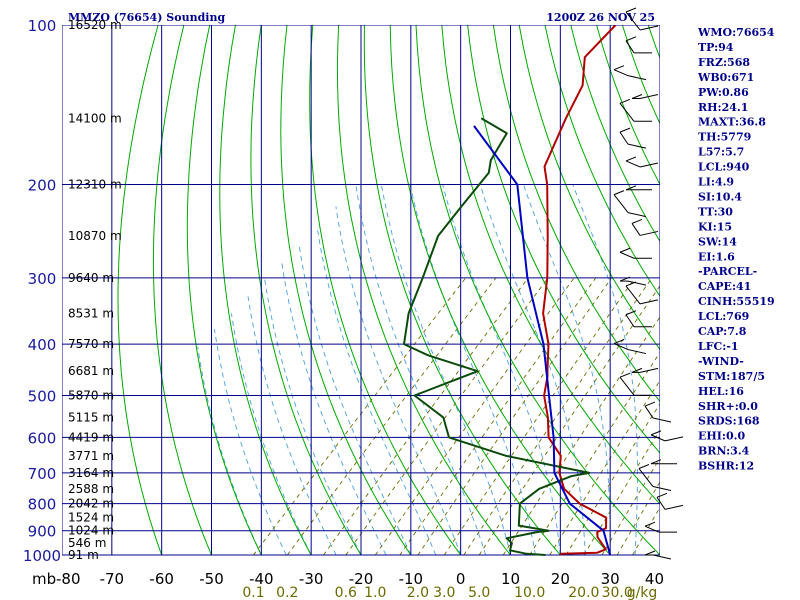 This screenshot has height=600, width=800. Describe the element at coordinates (610, 579) in the screenshot. I see `temperature-tick-label: 30` at that location.